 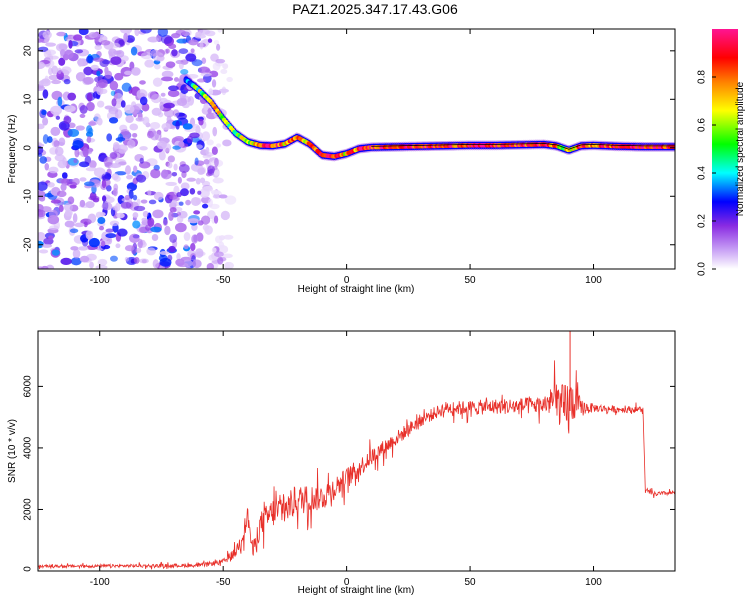 What do you see at coordinates (356, 289) in the screenshot?
I see `spectrogram-xlabel: Height of straight line (km)` at bounding box center [356, 289].